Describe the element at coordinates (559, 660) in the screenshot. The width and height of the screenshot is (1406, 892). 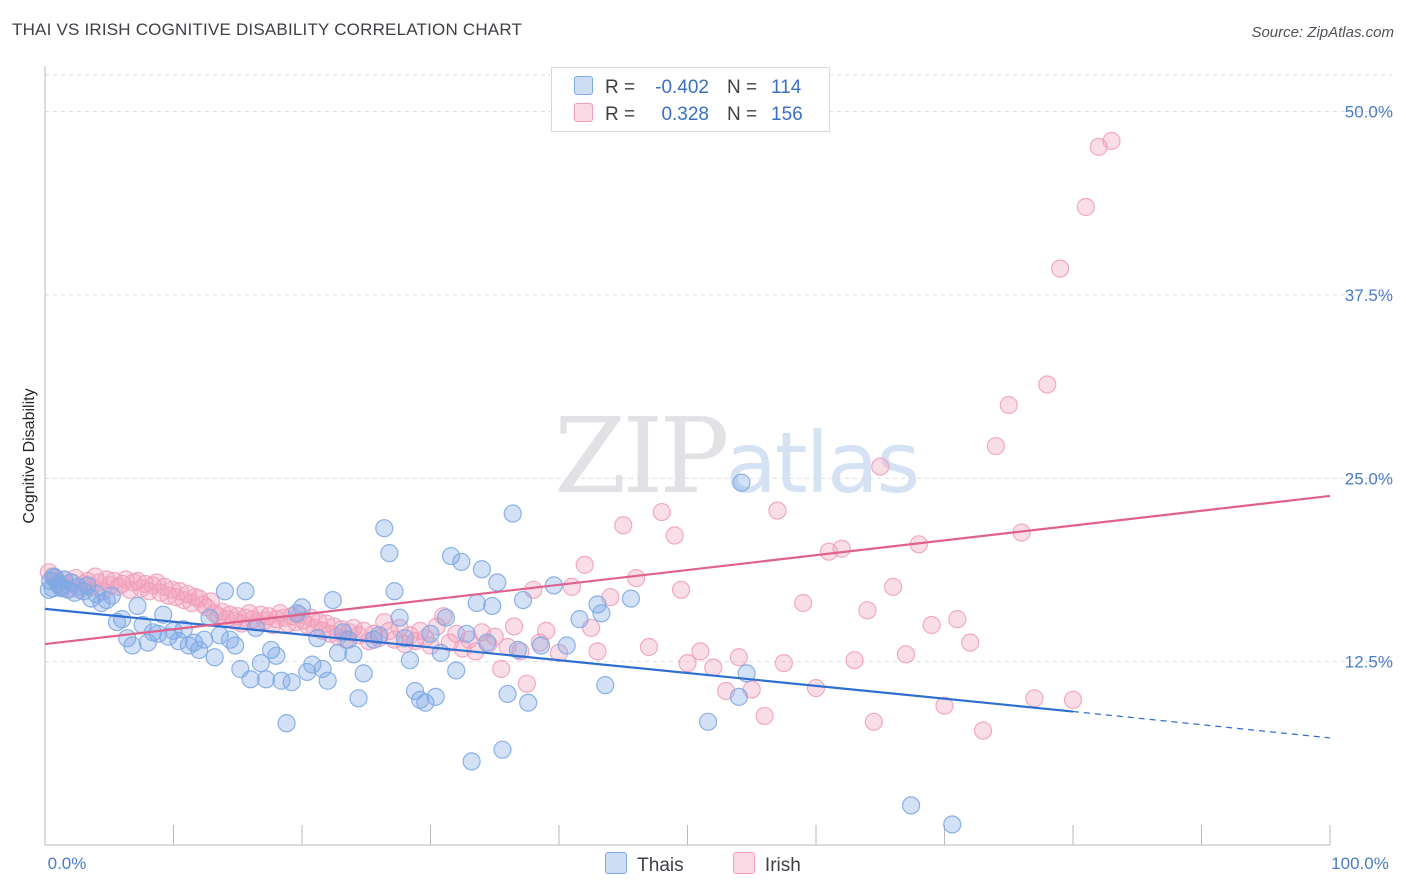
I see `thais-trend-line` at that location.